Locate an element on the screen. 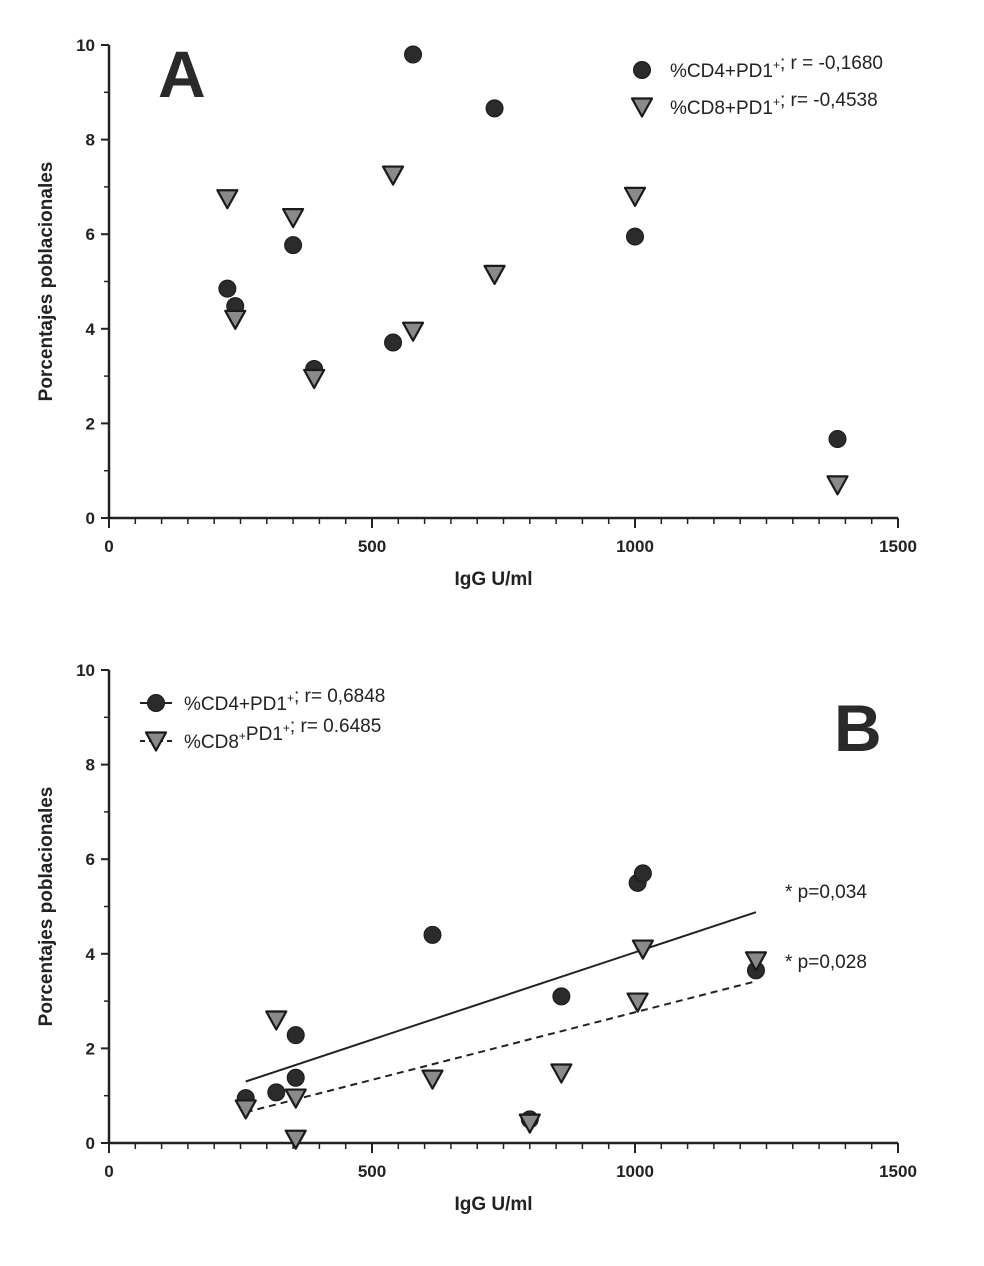 The width and height of the screenshot is (984, 1266). significance-annotation: * p=0,034 is located at coordinates (826, 892).